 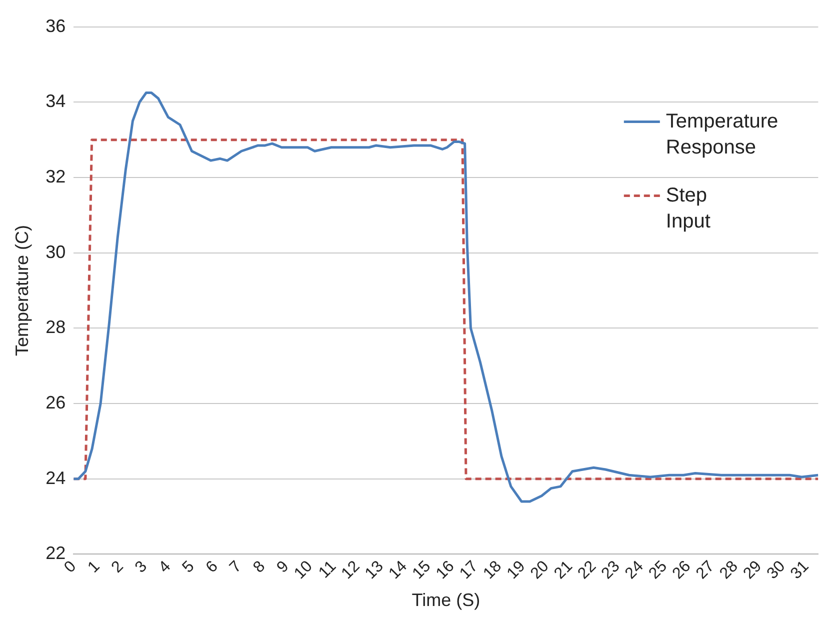 What do you see at coordinates (351, 570) in the screenshot?
I see `x-tick-label: 12` at bounding box center [351, 570].